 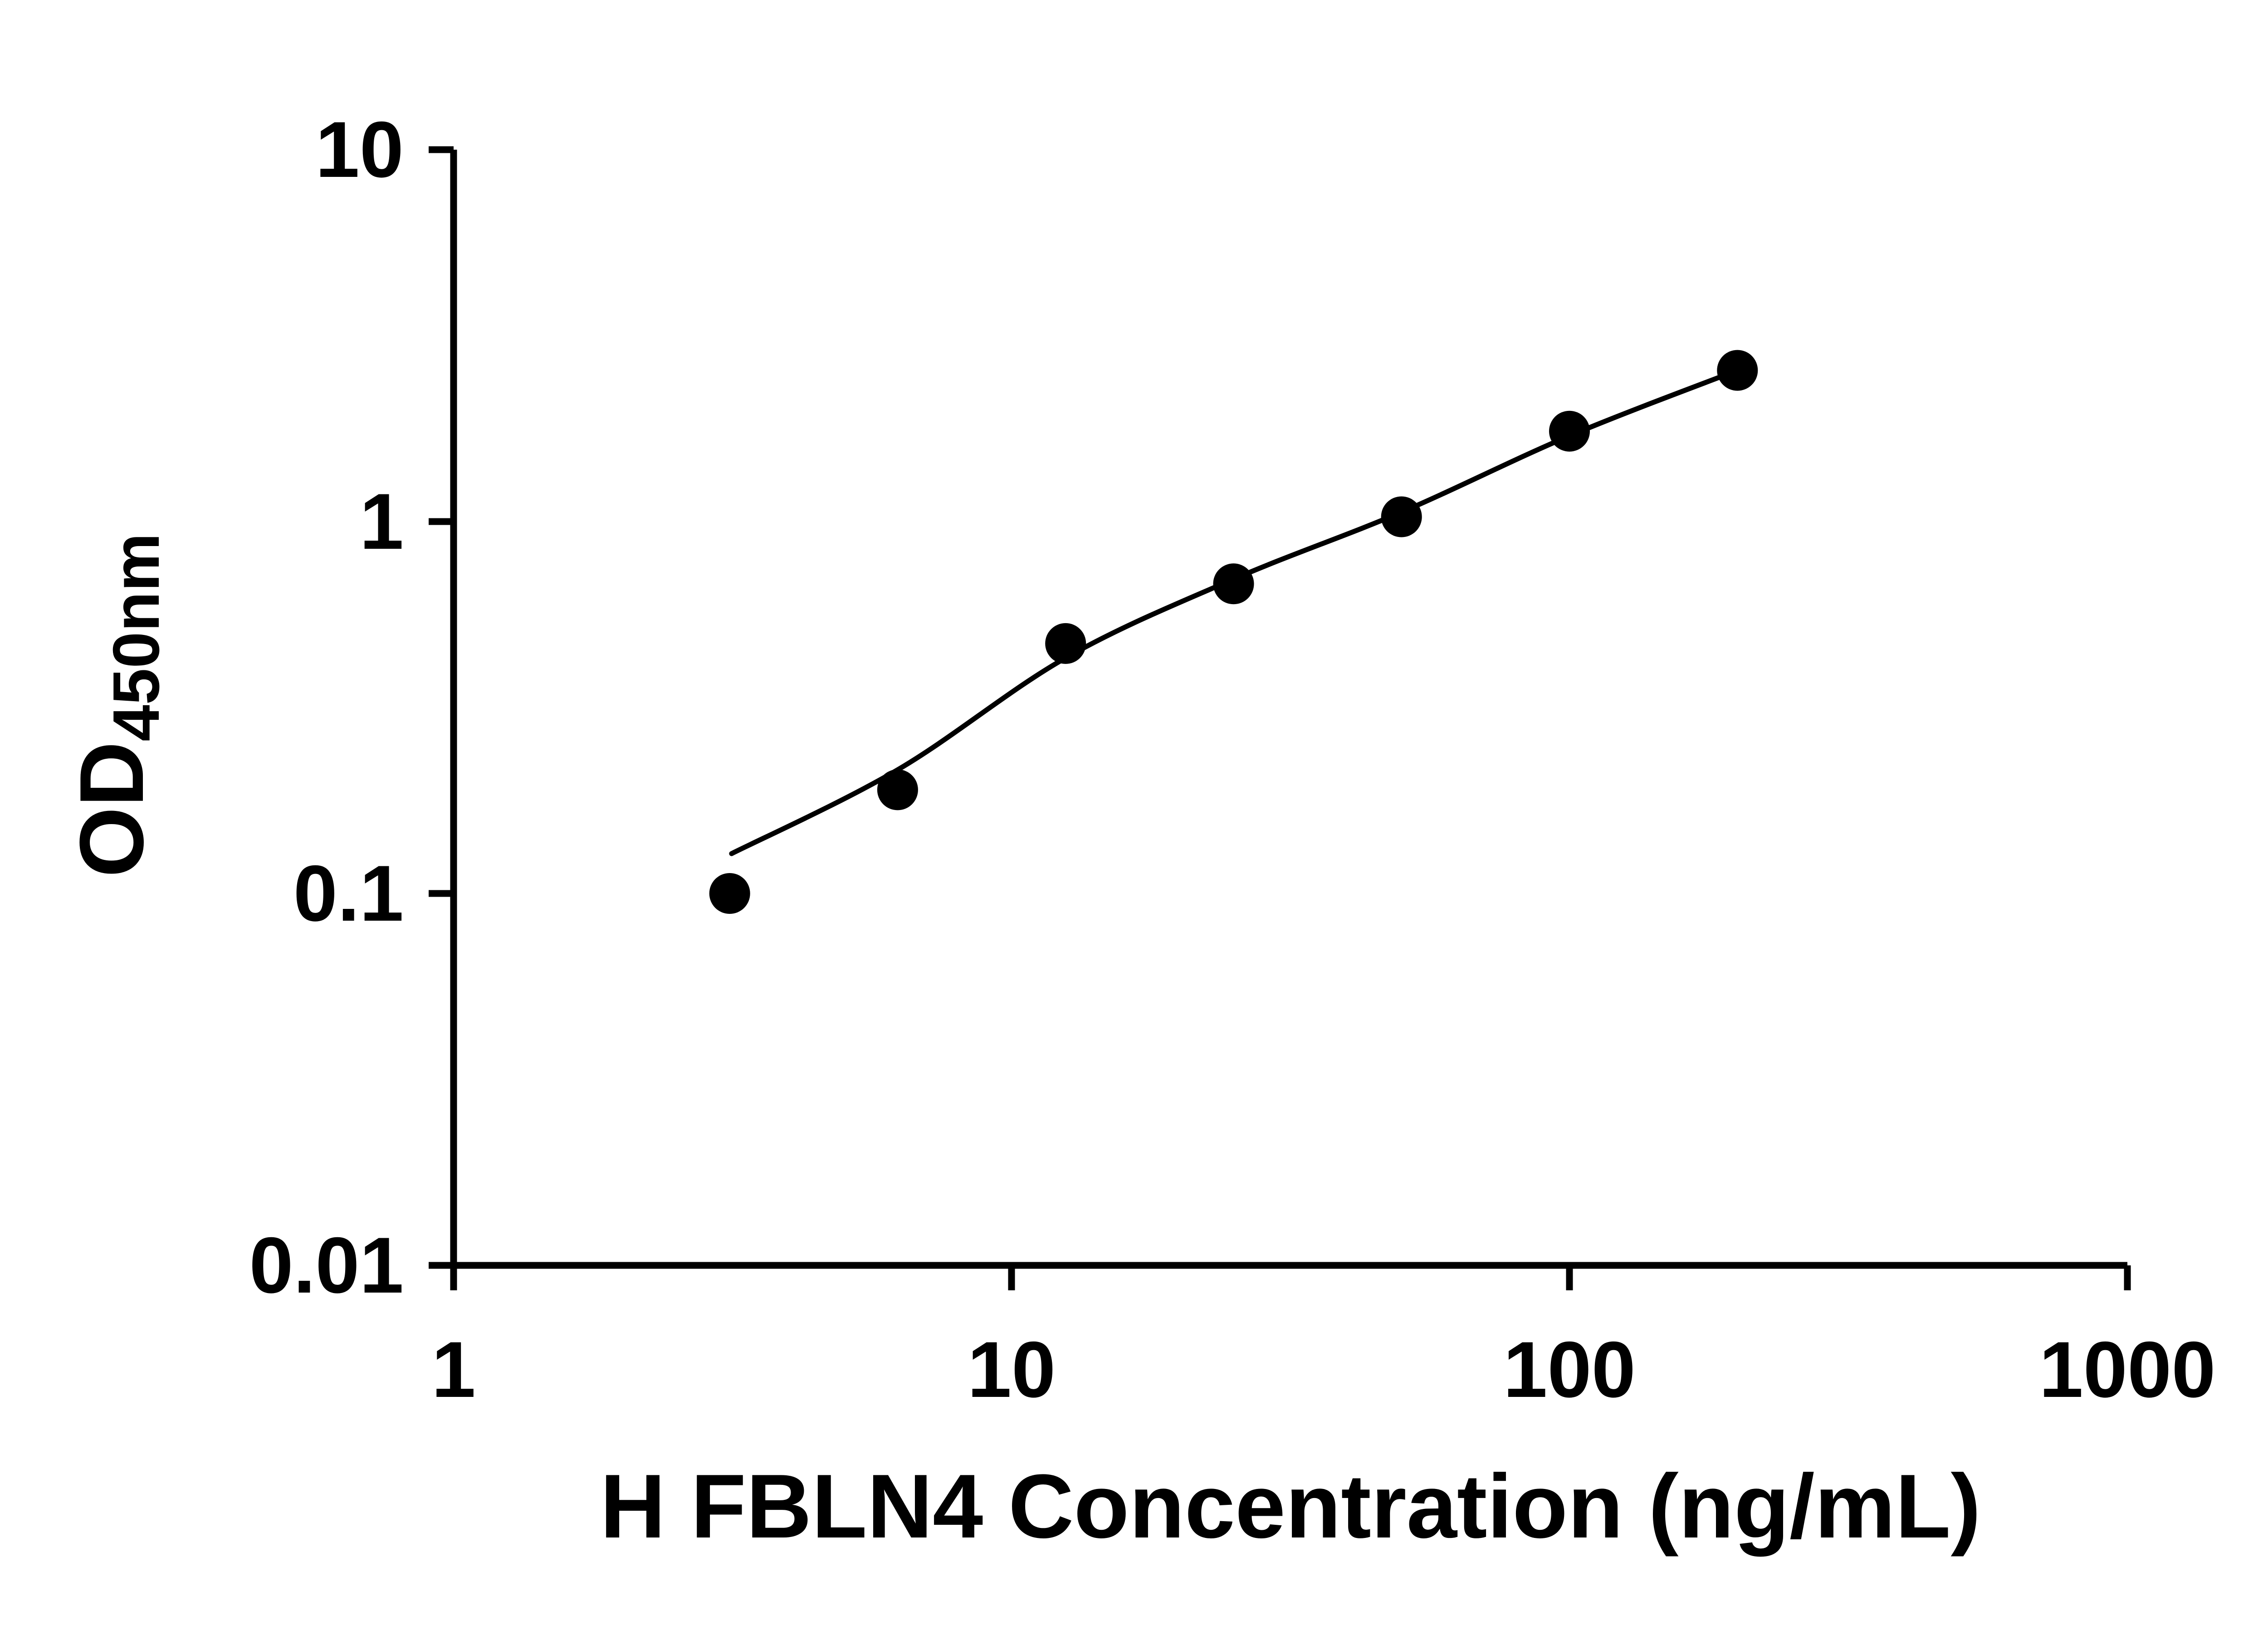 I want to click on x-tick-label: 100, so click(x=1570, y=1370).